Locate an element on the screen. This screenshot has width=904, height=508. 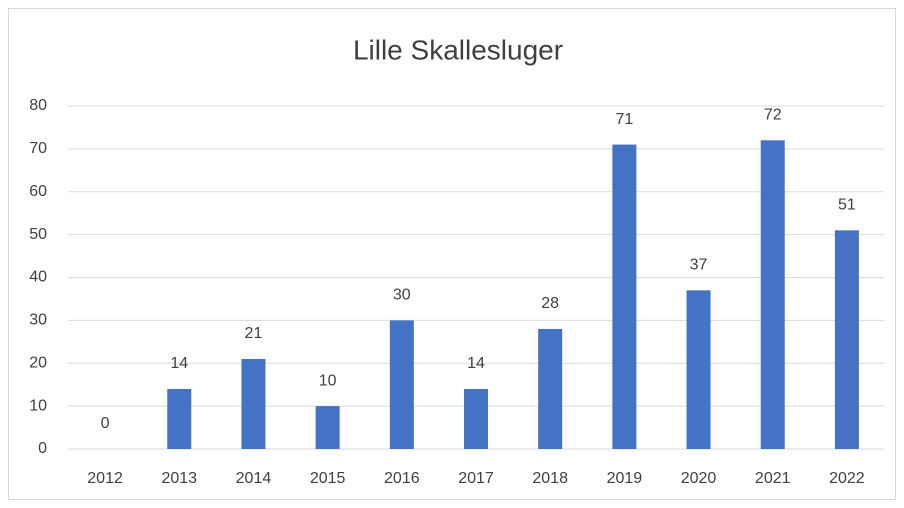
y-tick-label: 30 is located at coordinates (38, 320).